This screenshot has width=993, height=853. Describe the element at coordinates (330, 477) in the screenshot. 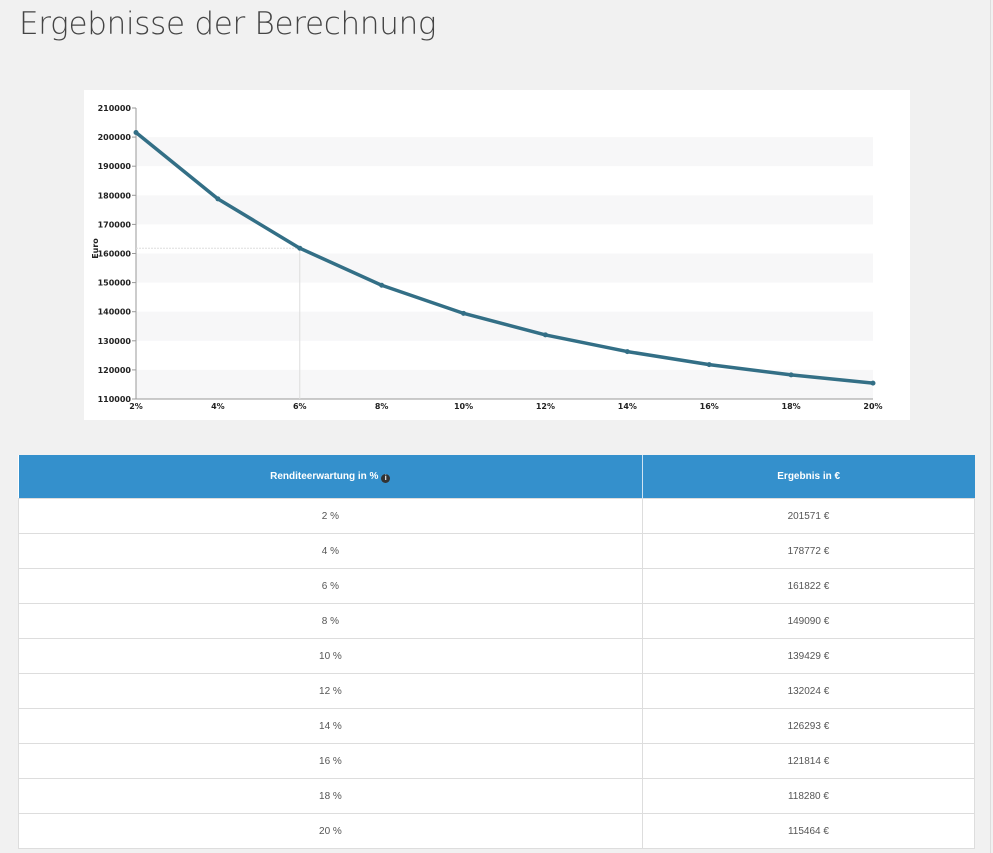

I see `header-rendite: Renditeerwartung in % i` at that location.